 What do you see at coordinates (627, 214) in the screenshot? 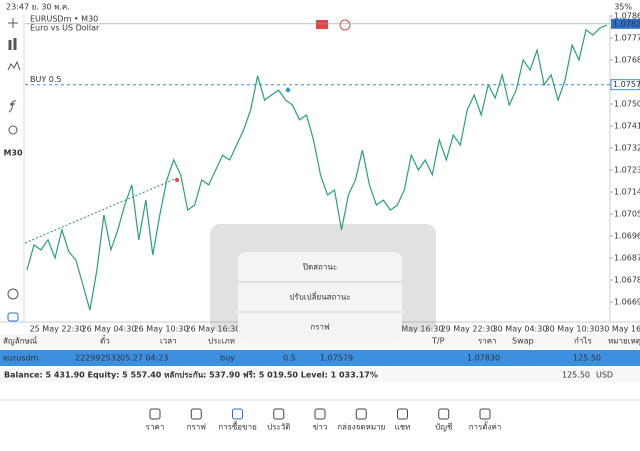
I see `y-tick-label: 1.07050` at bounding box center [627, 214].